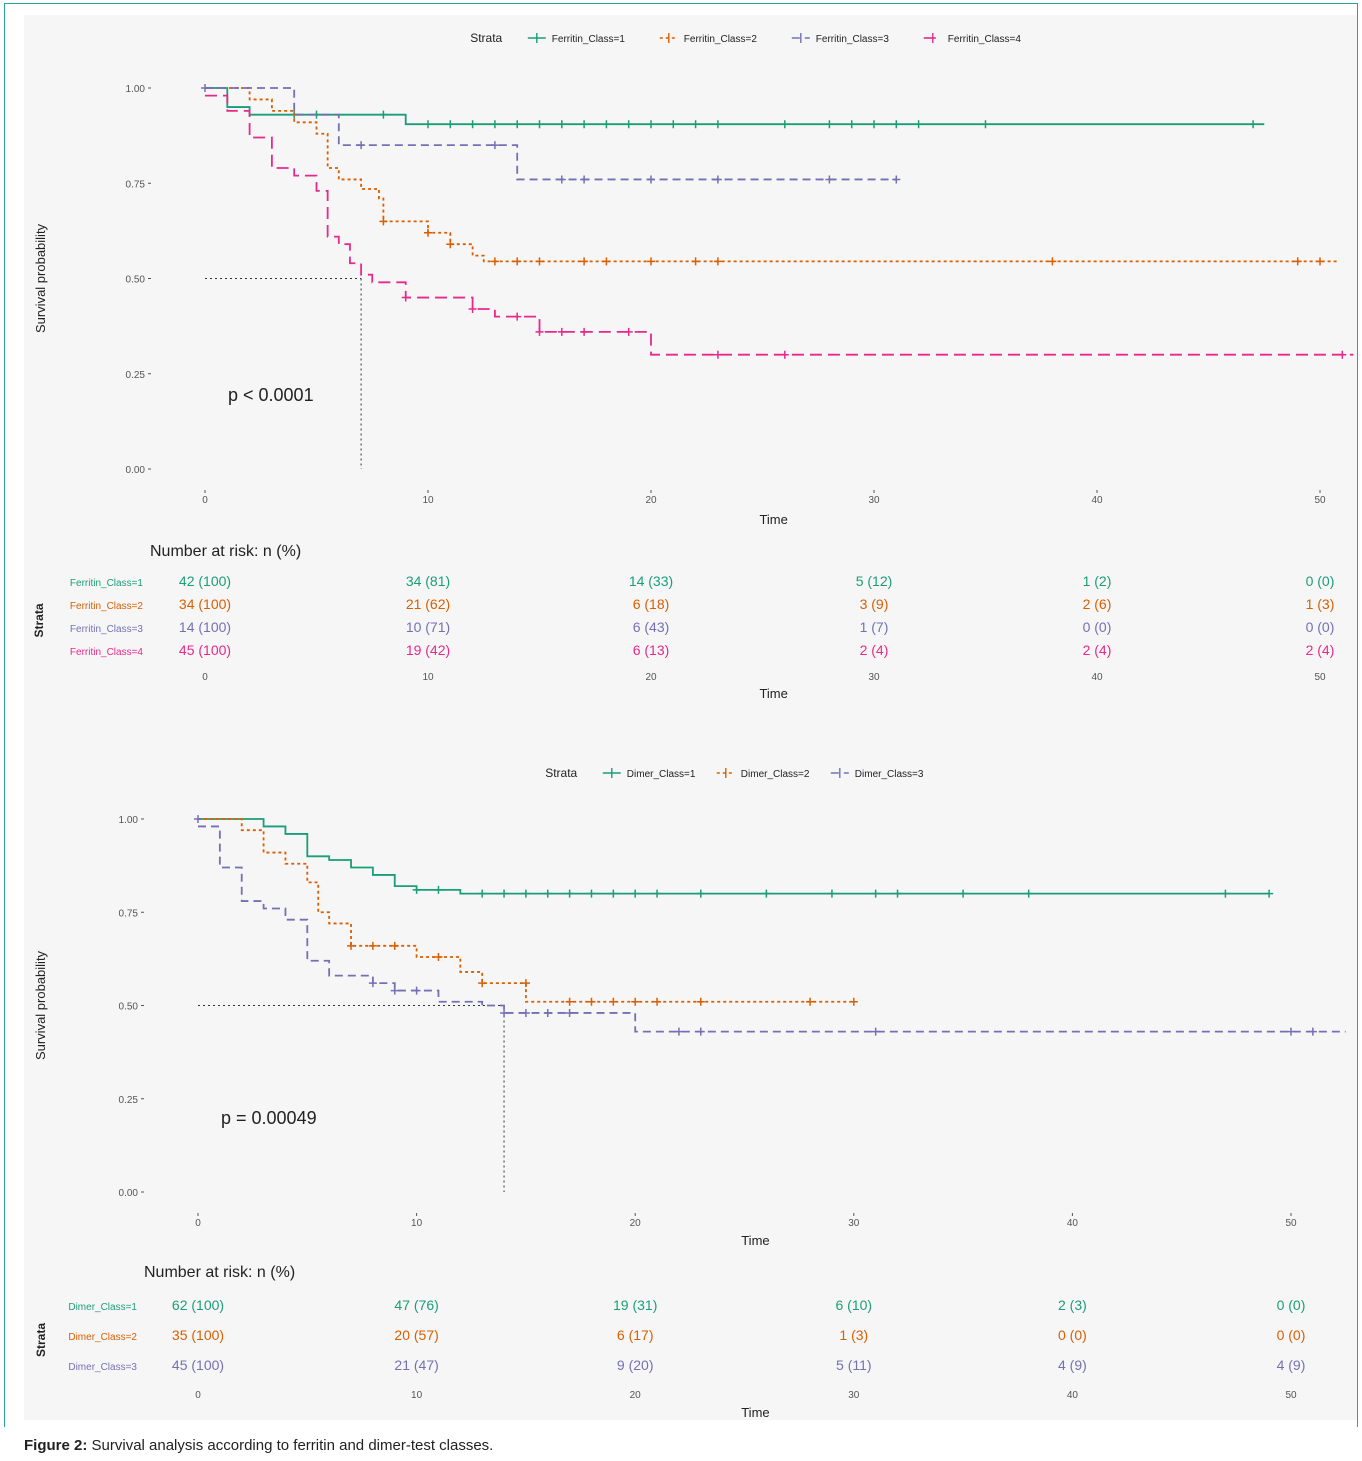 The width and height of the screenshot is (1362, 1461). Describe the element at coordinates (1097, 677) in the screenshot. I see `risk-x-tick-label: 40` at that location.